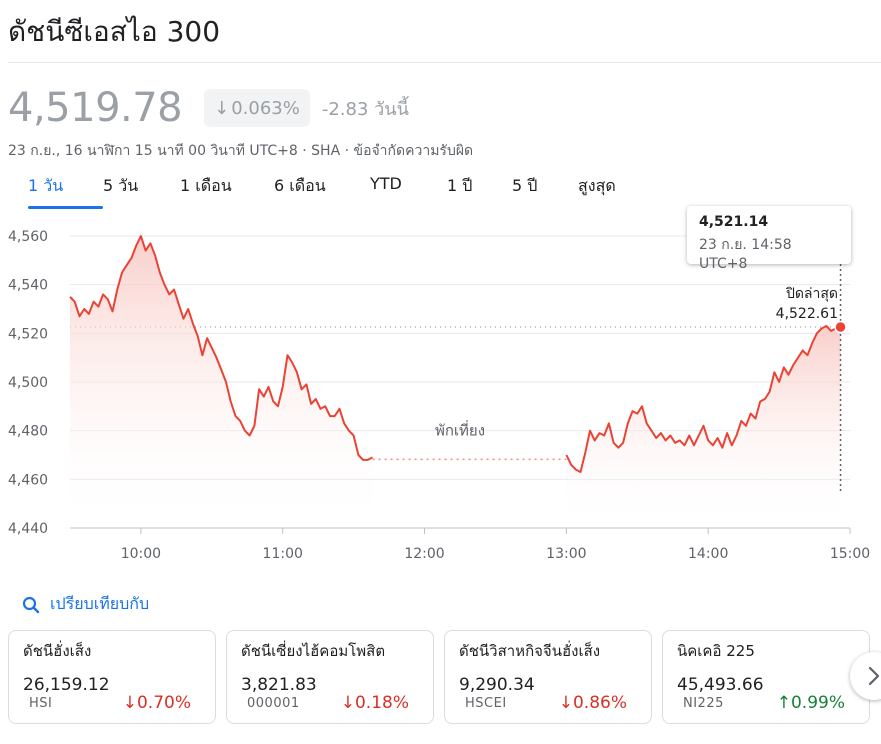 Image resolution: width=881 pixels, height=744 pixels. Describe the element at coordinates (279, 685) in the screenshot. I see `card-price: 3,821.83` at that location.